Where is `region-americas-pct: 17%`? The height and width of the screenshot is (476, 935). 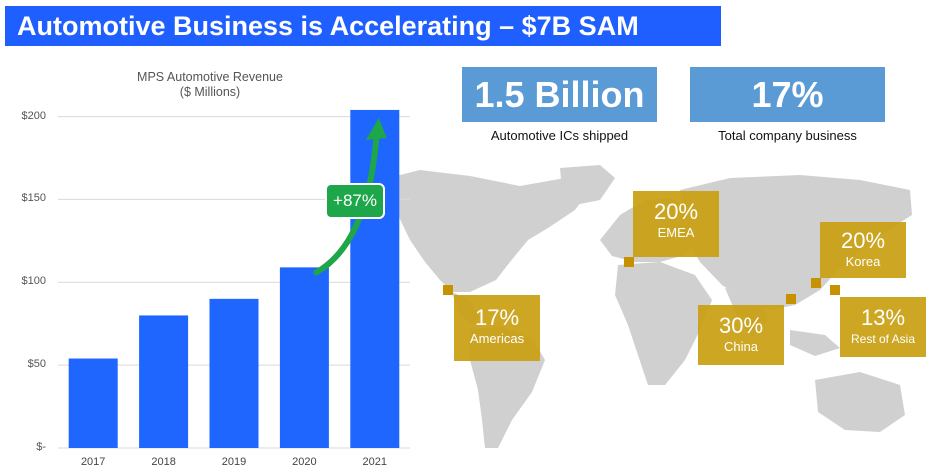 region-americas-pct: 17% is located at coordinates (497, 317).